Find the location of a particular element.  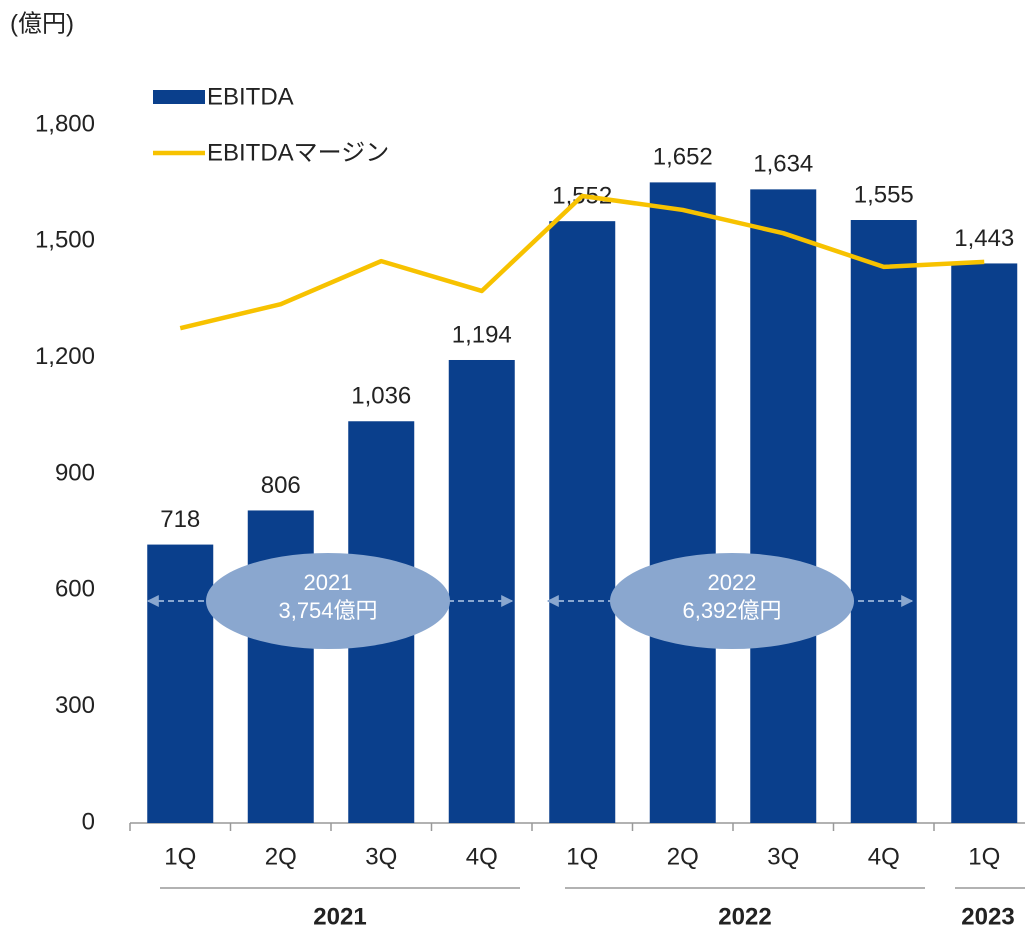

annotation-text: 3,754億円 is located at coordinates (327, 610).